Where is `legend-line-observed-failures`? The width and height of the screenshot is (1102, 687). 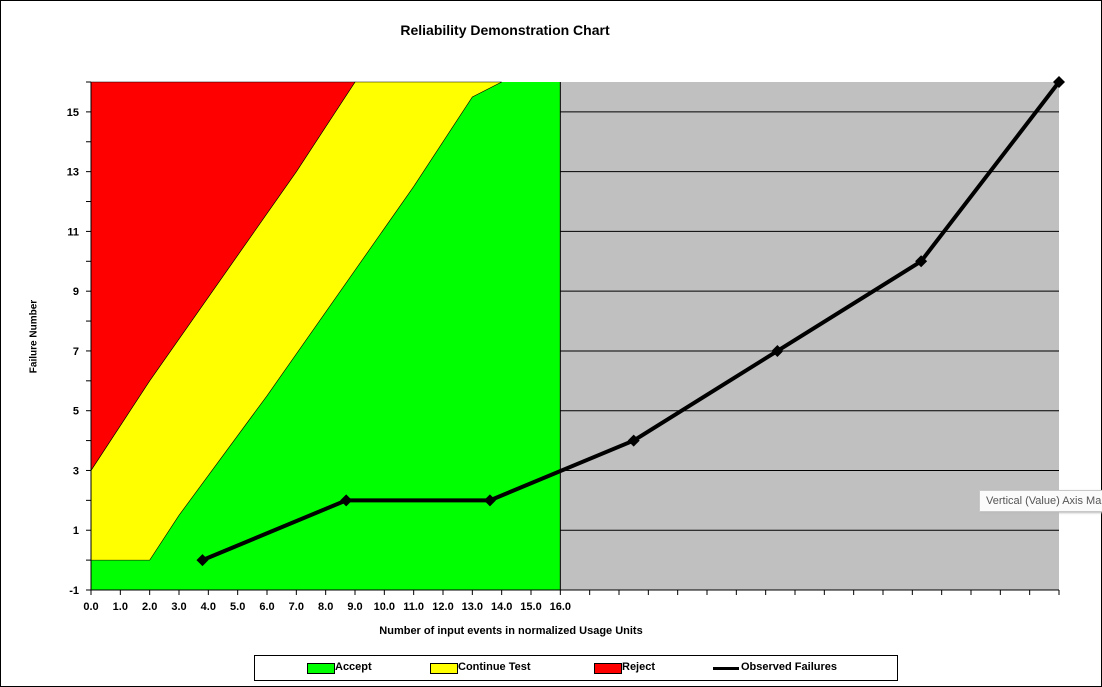
legend-line-observed-failures is located at coordinates (726, 668).